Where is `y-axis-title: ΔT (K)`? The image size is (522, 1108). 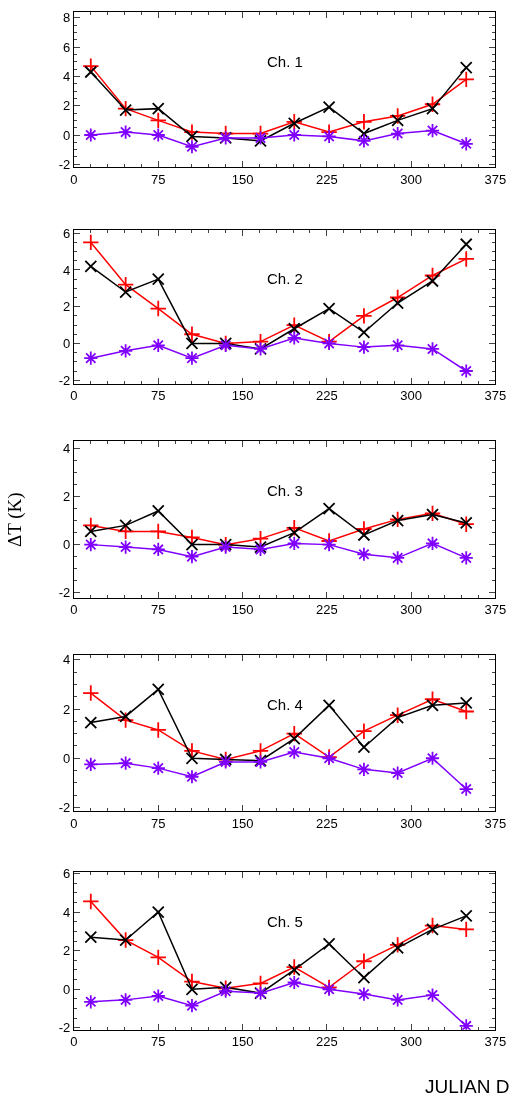
y-axis-title: ΔT (K) is located at coordinates (15, 520).